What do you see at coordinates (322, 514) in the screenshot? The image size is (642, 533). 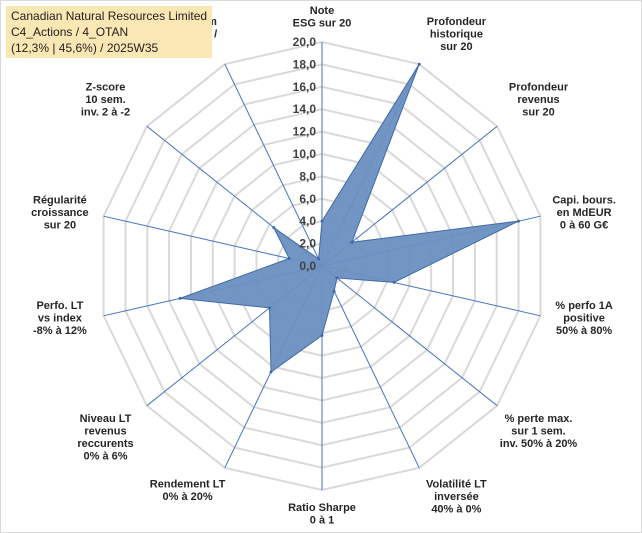 I see `axis-label: Ratio Sharpe 0 à 1` at bounding box center [322, 514].